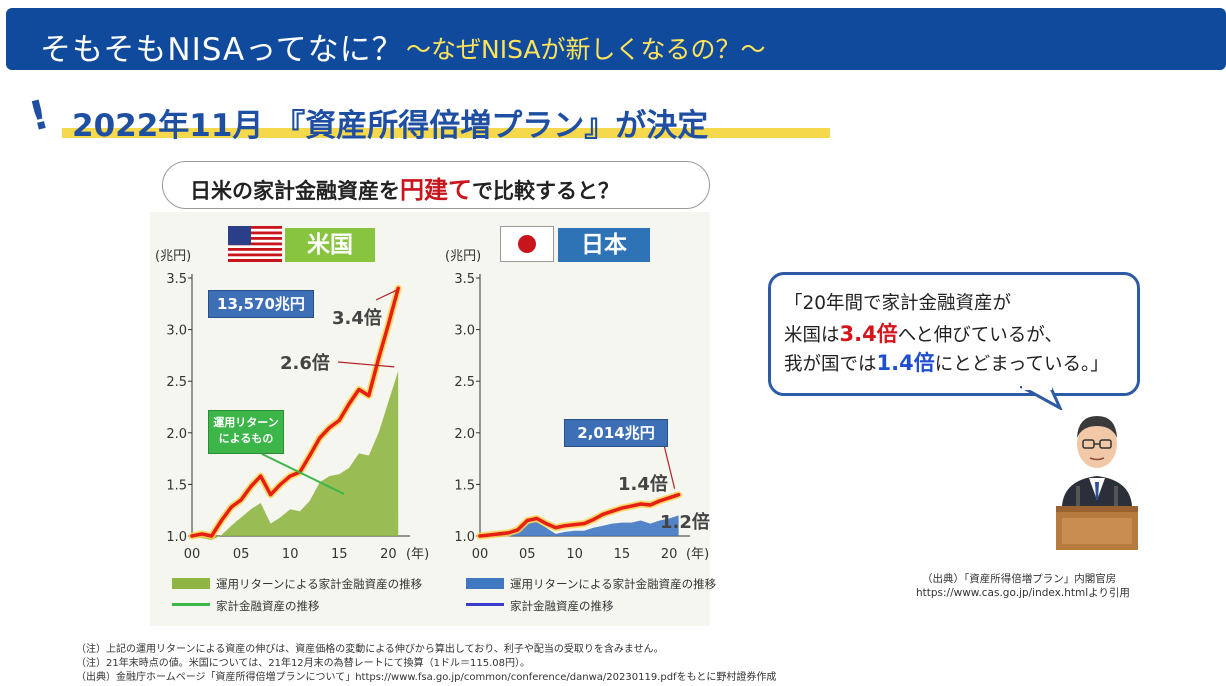 Image resolution: width=1226 pixels, height=686 pixels. Describe the element at coordinates (527, 554) in the screenshot. I see `jp-xtick-label: 05` at that location.